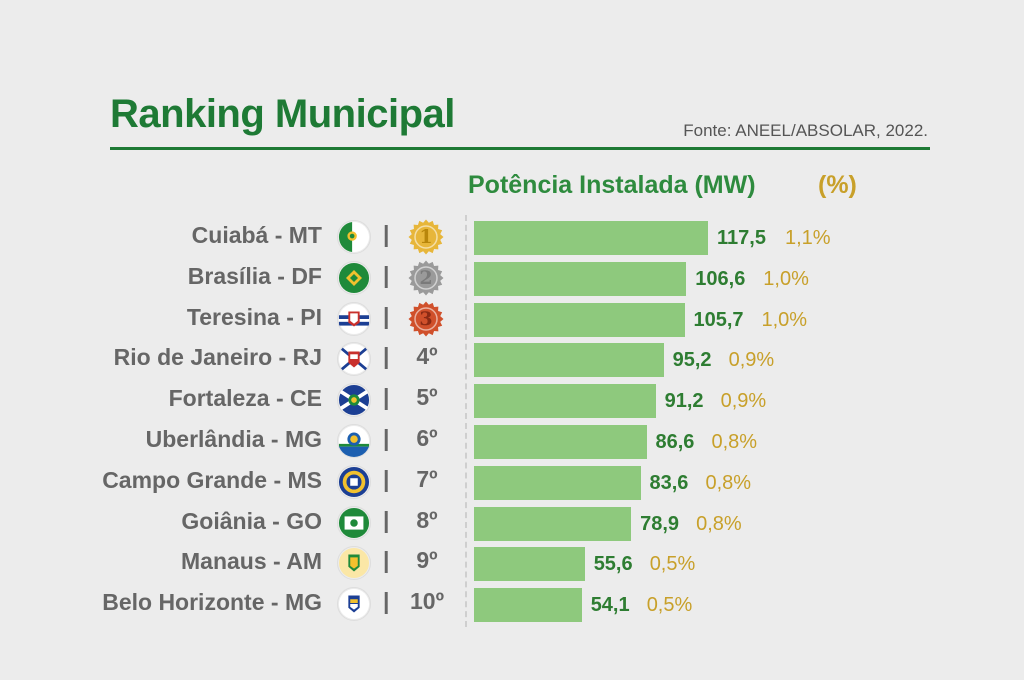 Image resolution: width=1024 pixels, height=680 pixels. I want to click on ranking-row: Uberlândia - MG | 6º 86,6 0,8%, so click(512, 441).